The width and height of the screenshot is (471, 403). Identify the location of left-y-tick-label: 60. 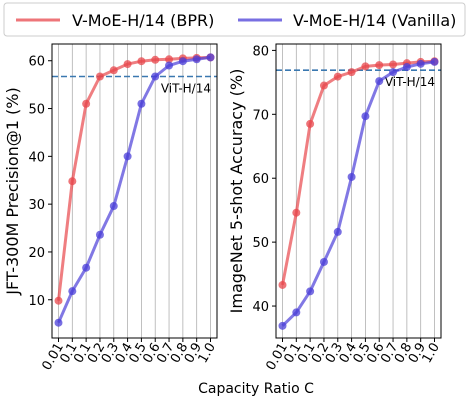
(36, 62).